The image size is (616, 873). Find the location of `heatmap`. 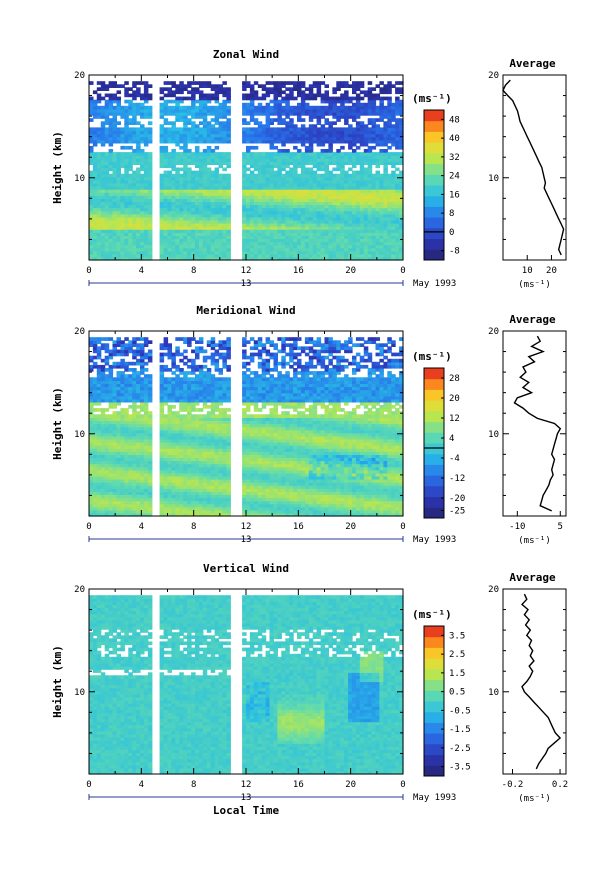

heatmap is located at coordinates (246, 171).